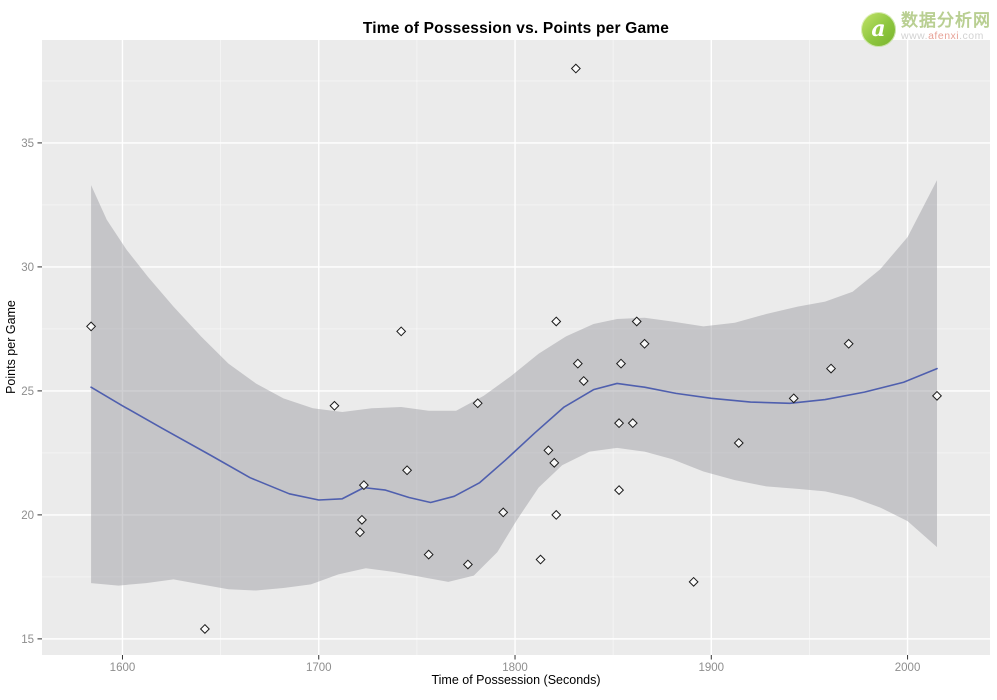 The width and height of the screenshot is (997, 700). I want to click on y-tick-label: 20, so click(27, 516).